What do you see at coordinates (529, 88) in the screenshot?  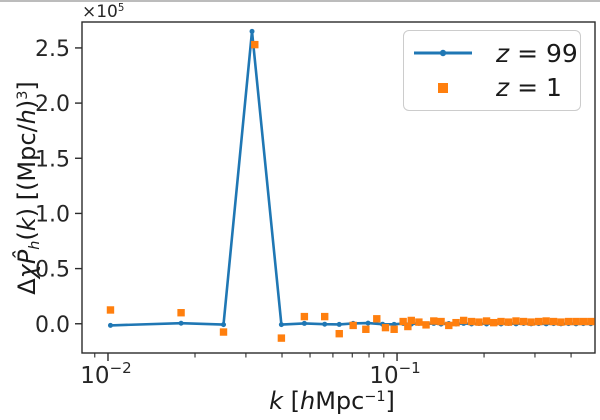 I see `legend-label-z1: z = 1` at bounding box center [529, 88].